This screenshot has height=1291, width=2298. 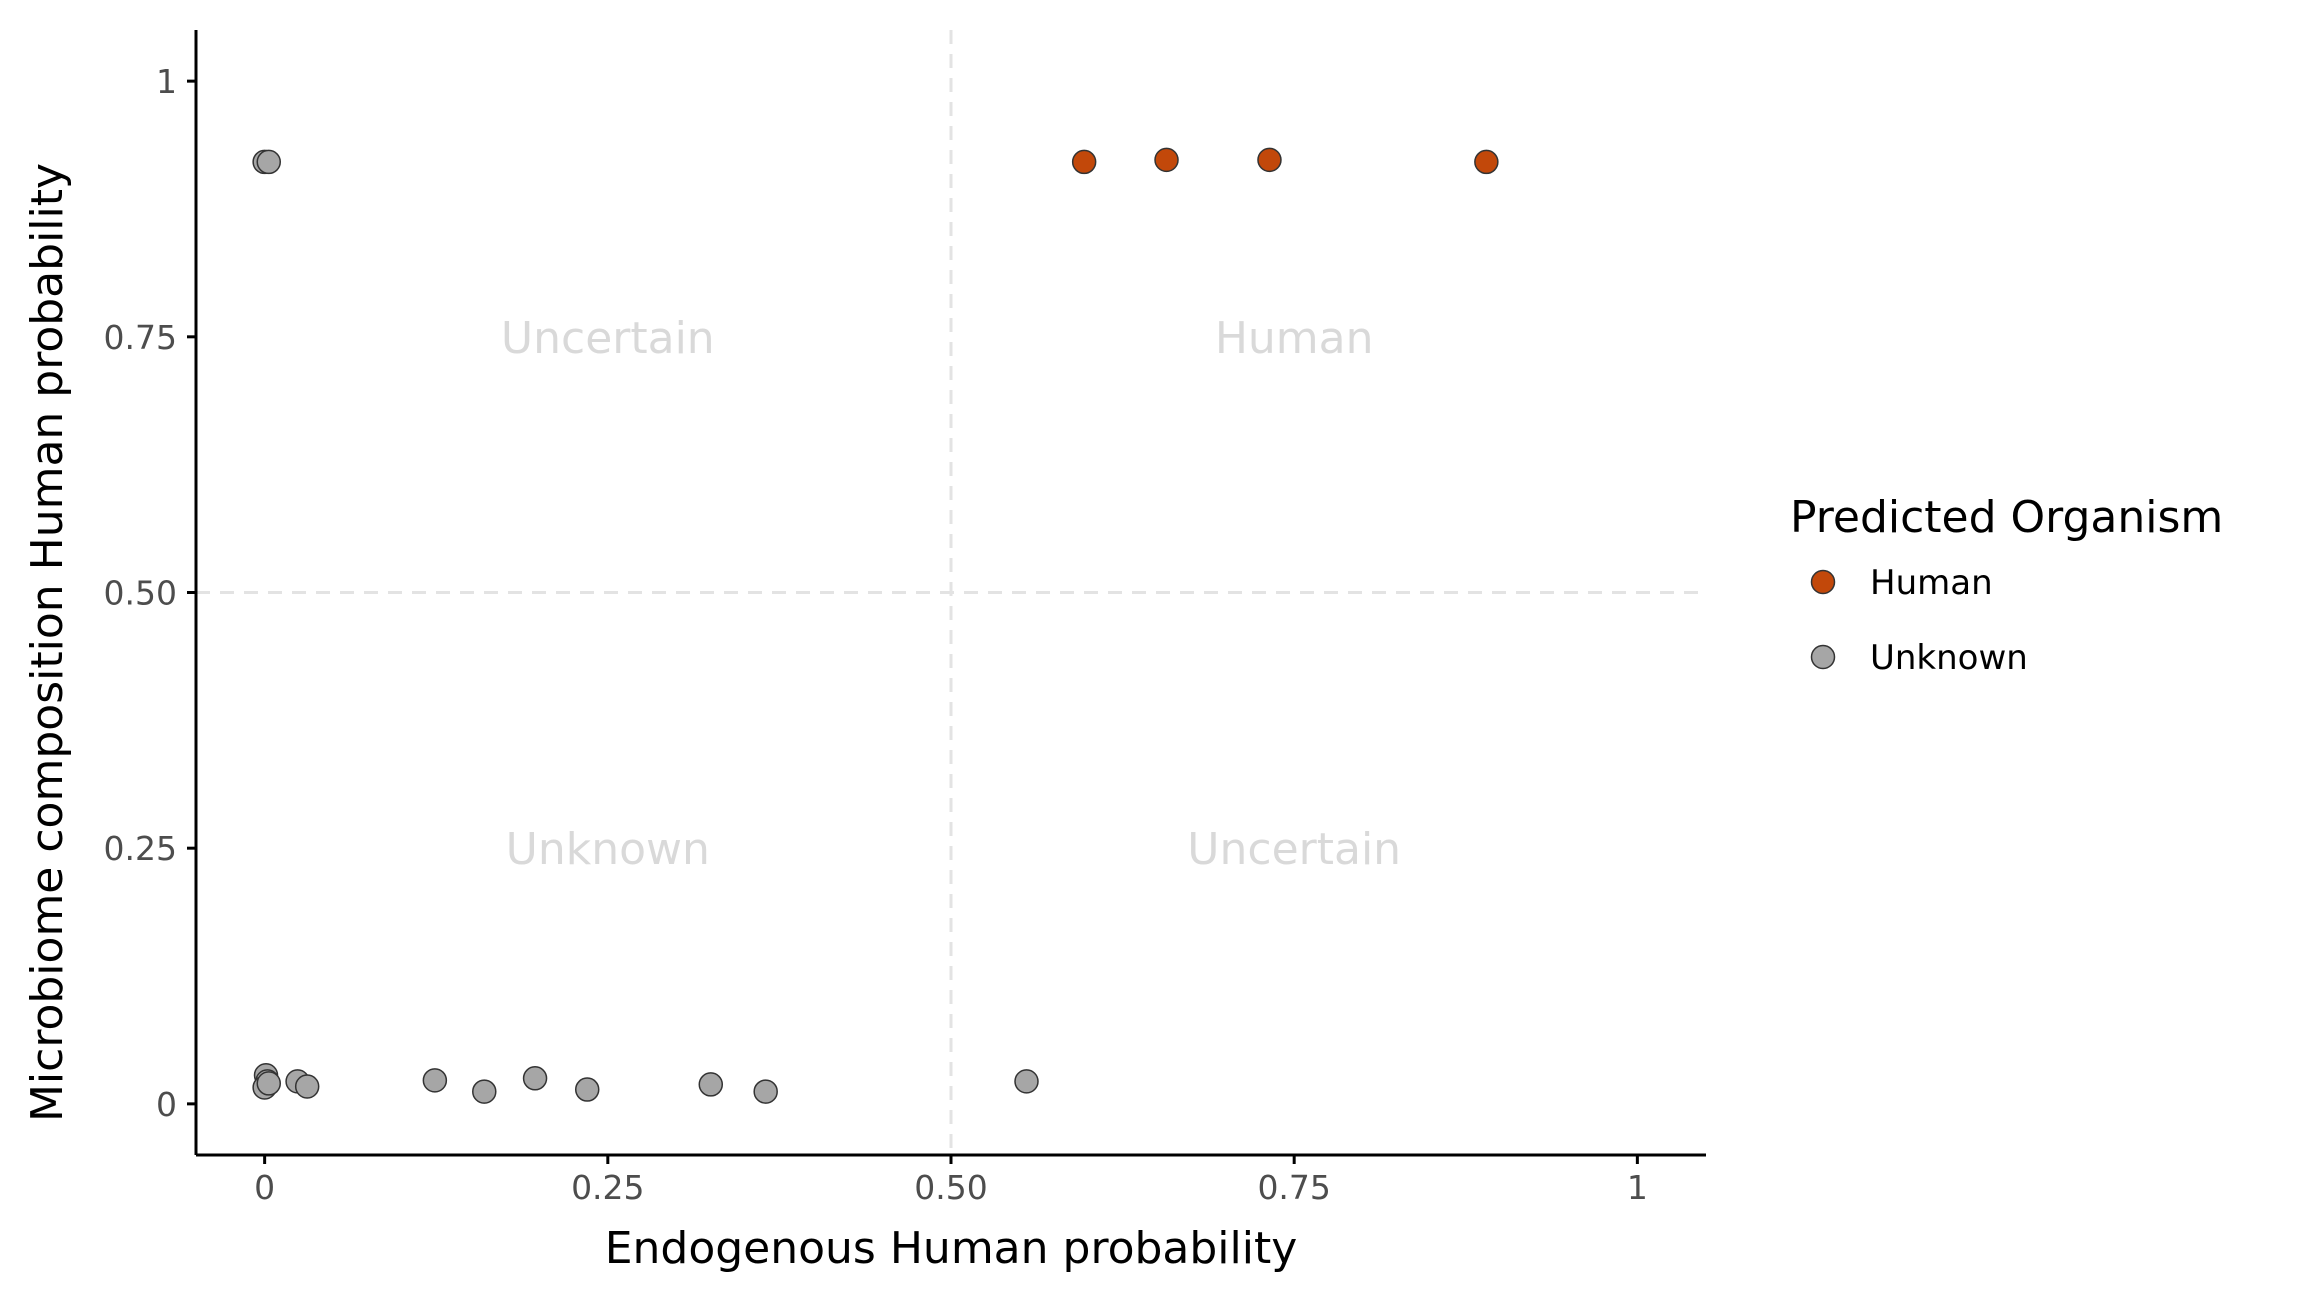 What do you see at coordinates (264, 1187) in the screenshot?
I see `x-tick-label: 0` at bounding box center [264, 1187].